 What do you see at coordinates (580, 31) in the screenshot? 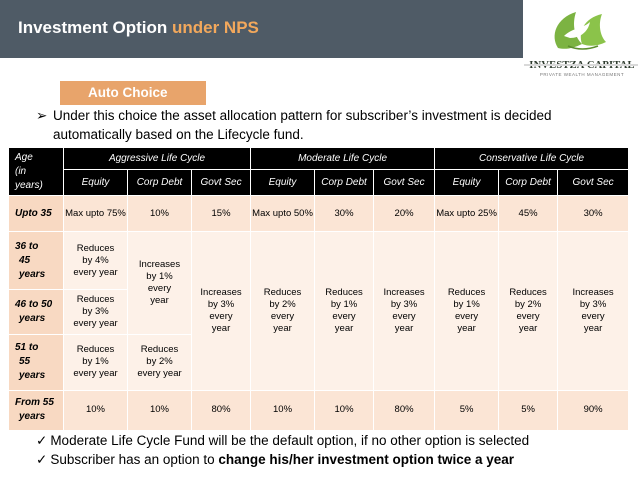
I see `dove-leaf-icon` at bounding box center [580, 31].